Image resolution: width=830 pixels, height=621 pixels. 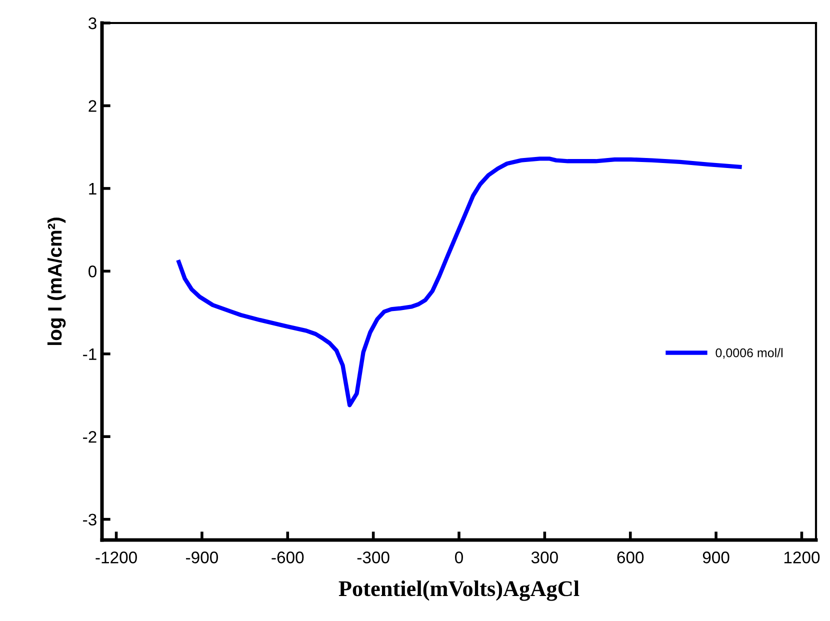 What do you see at coordinates (202, 558) in the screenshot?
I see `x-tick-label: -900` at bounding box center [202, 558].